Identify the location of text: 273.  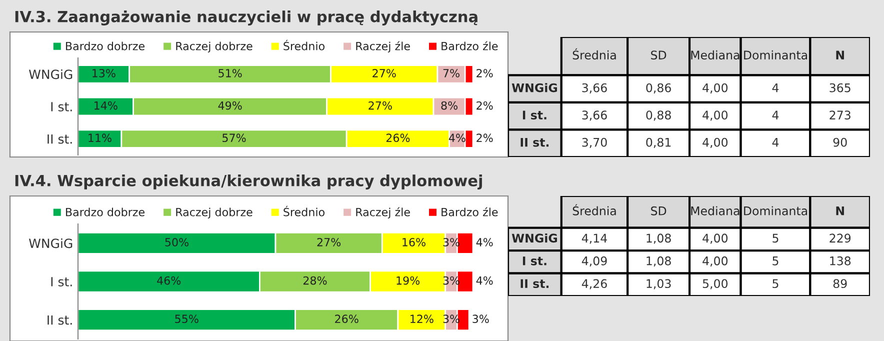
(840, 115).